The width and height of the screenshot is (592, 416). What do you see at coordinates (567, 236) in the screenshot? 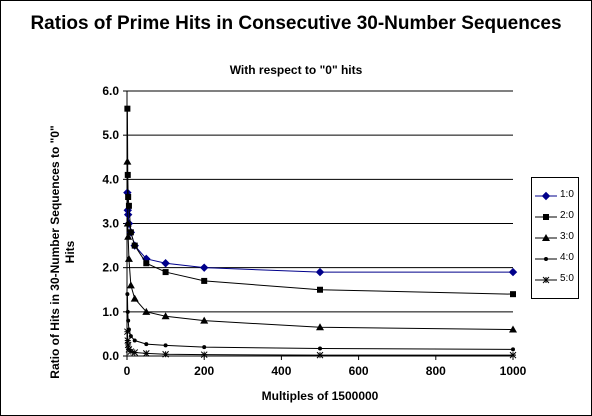
I see `legend-label-3-0: 3:0` at bounding box center [567, 236].